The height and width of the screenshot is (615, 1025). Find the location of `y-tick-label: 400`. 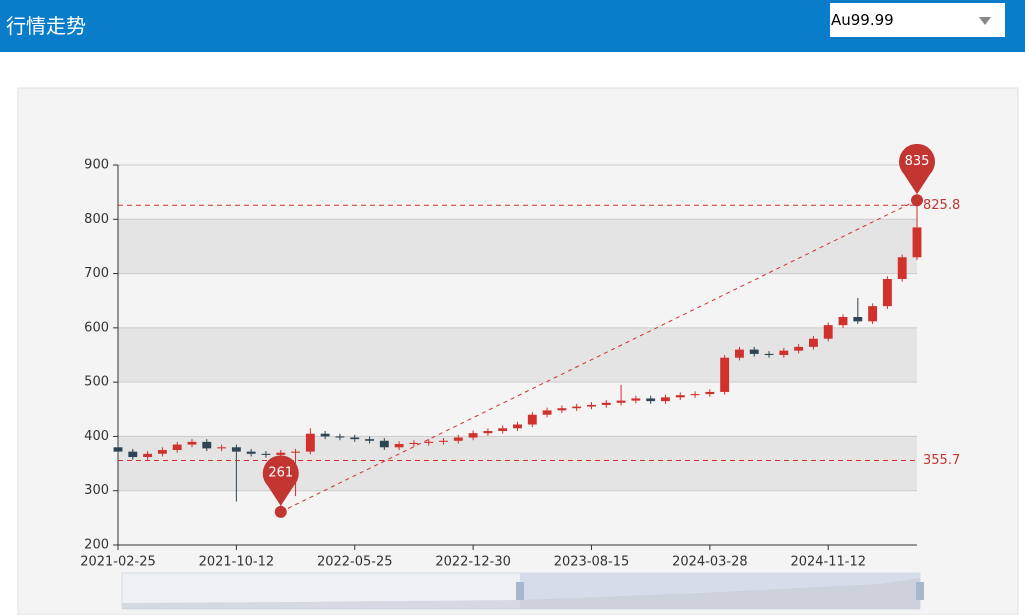

y-tick-label: 400 is located at coordinates (96, 436).